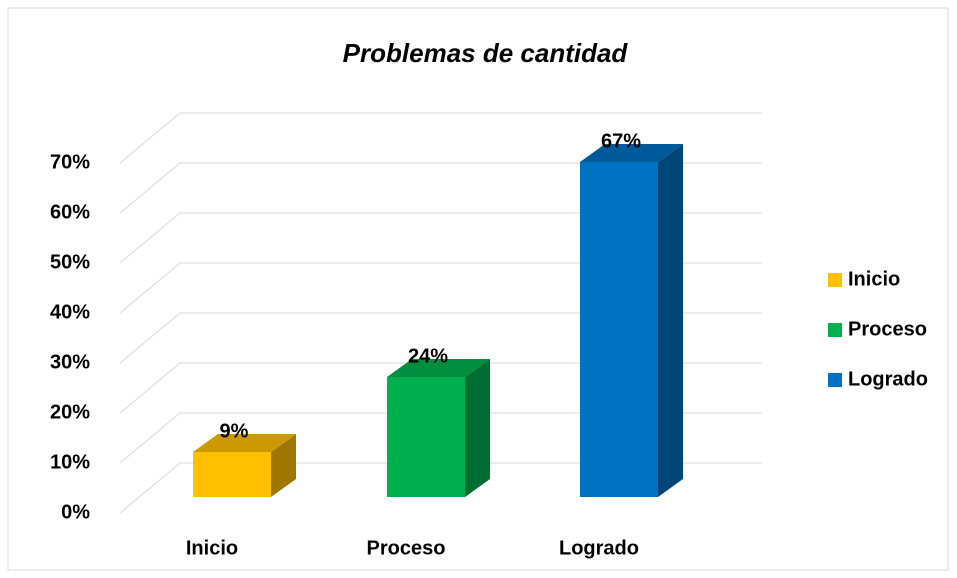  What do you see at coordinates (486, 53) in the screenshot?
I see `chart-title: Problemas de cantidad` at bounding box center [486, 53].